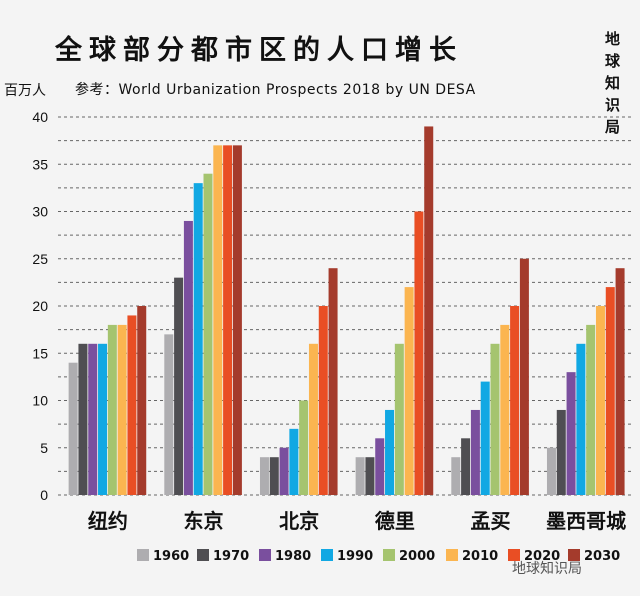  I want to click on y-tick-label: 40, so click(40, 117).